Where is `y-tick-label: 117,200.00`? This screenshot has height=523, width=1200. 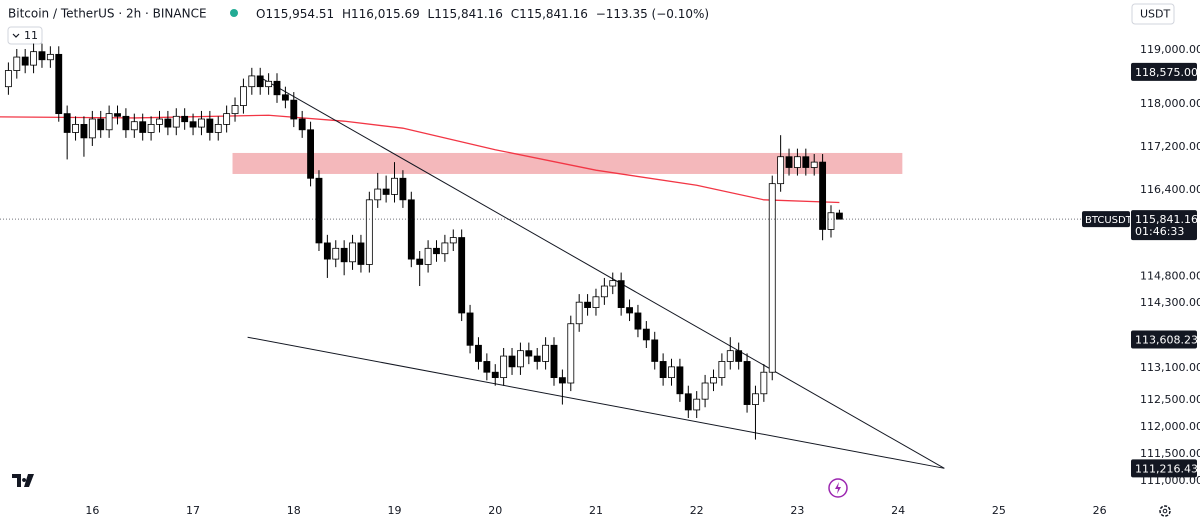 y-tick-label: 117,200.00 is located at coordinates (1170, 146).